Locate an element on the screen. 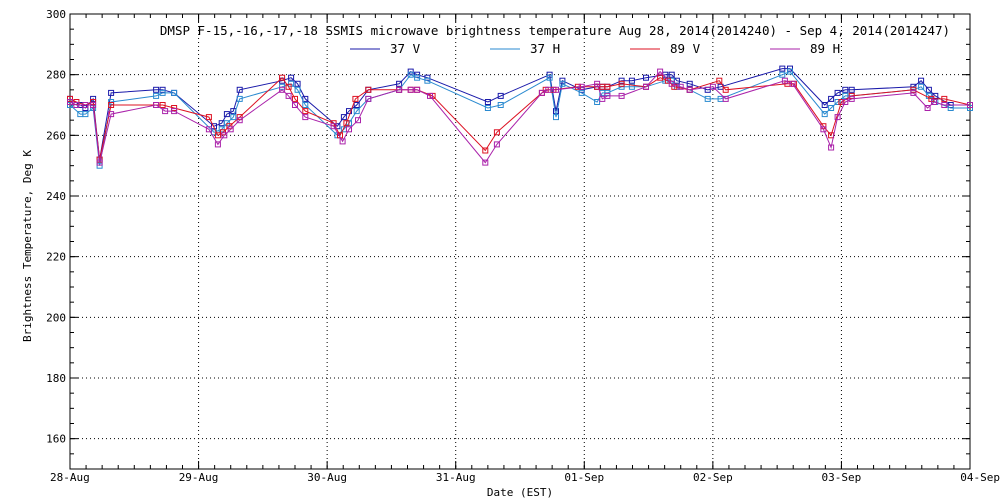 The height and width of the screenshot is (500, 1000). y-tick-label: 280 is located at coordinates (56, 75).